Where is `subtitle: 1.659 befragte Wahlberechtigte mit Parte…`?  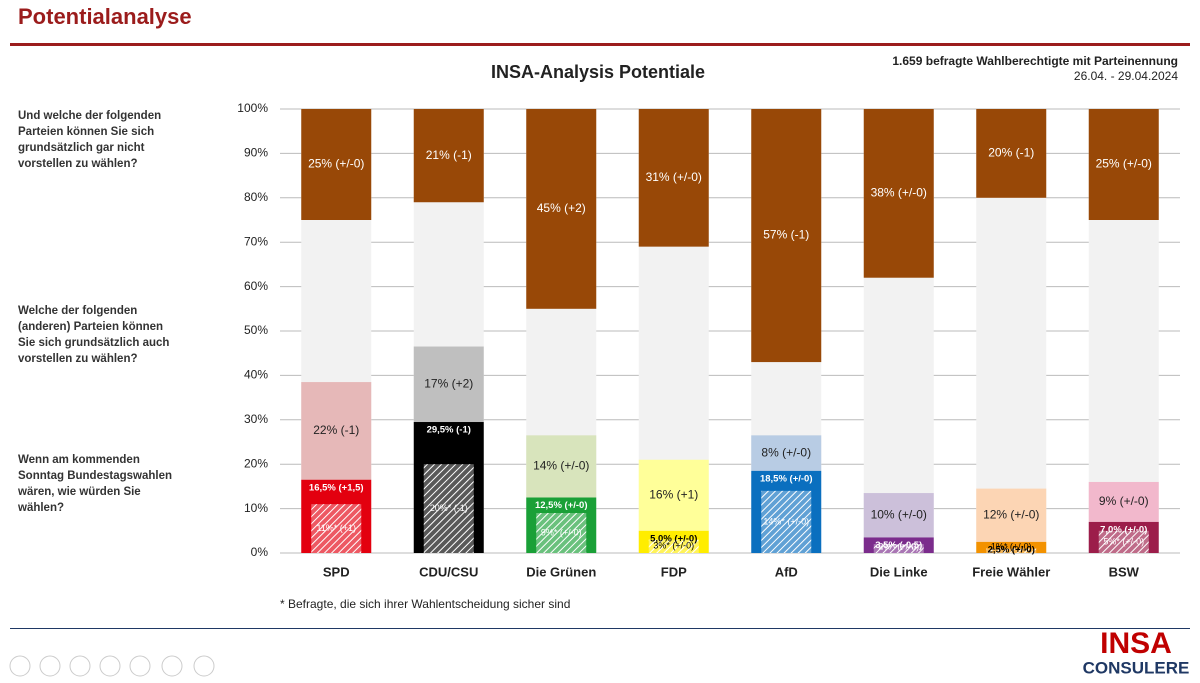 subtitle: 1.659 befragte Wahlberechtigte mit Parte… is located at coordinates (1035, 61).